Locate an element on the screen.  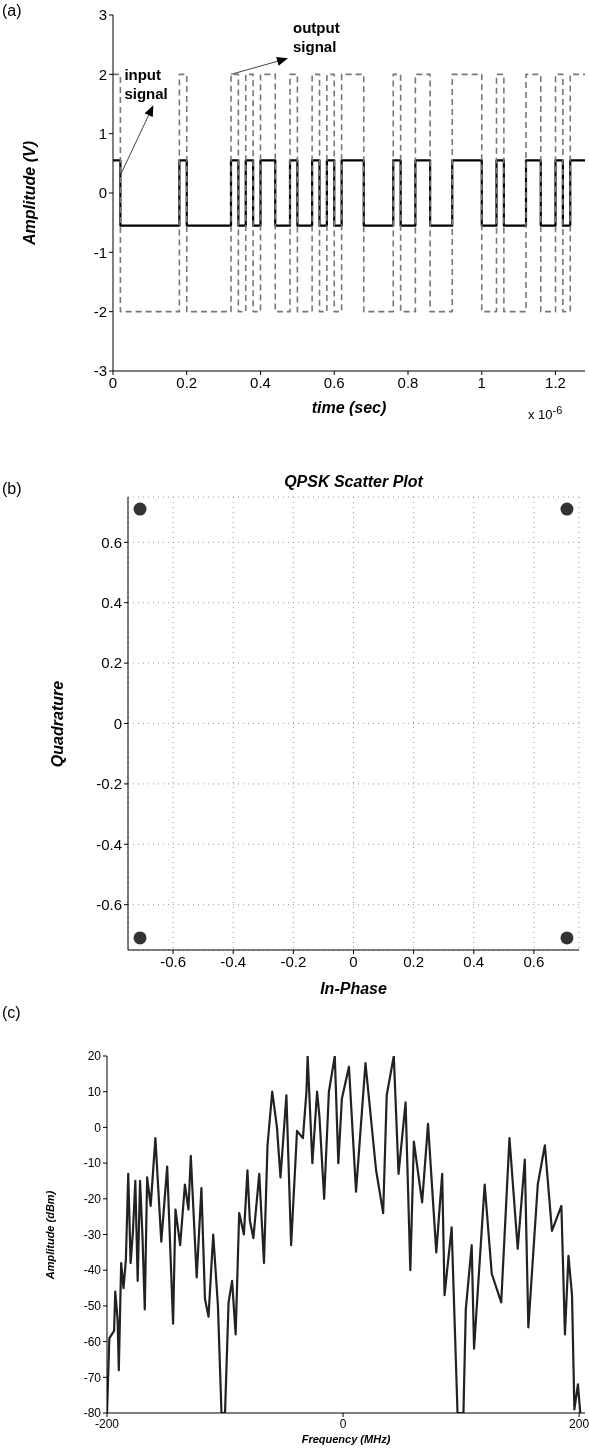
y-tick-label: 20 is located at coordinates (94, 1056).